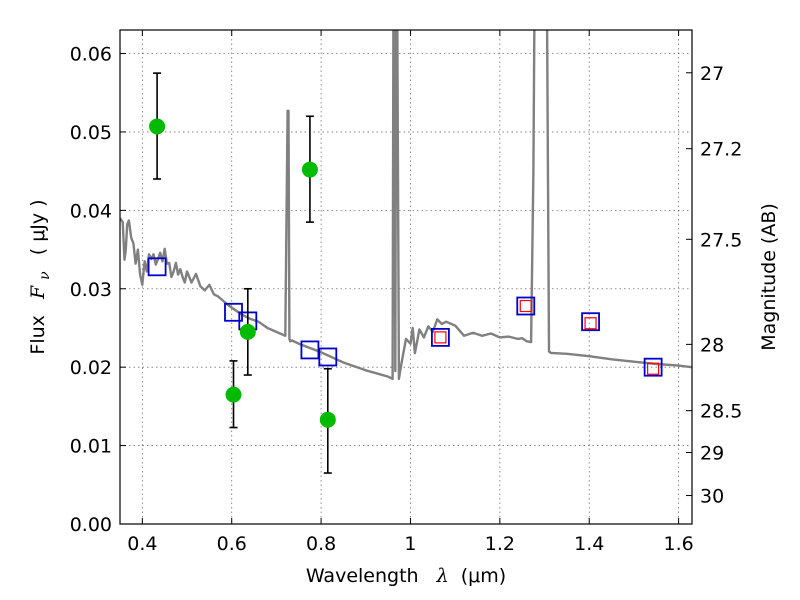 The image size is (800, 600). Describe the element at coordinates (142, 544) in the screenshot. I see `x-tick-label: 0.4` at that location.